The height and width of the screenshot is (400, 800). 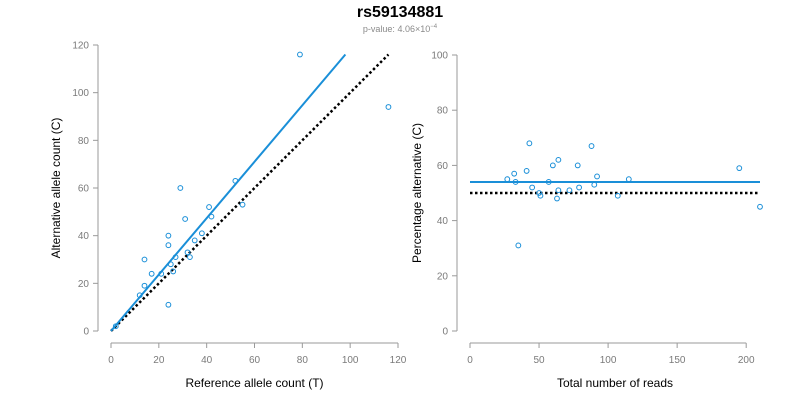 What do you see at coordinates (398, 360) in the screenshot?
I see `x-tick-label: 120` at bounding box center [398, 360].